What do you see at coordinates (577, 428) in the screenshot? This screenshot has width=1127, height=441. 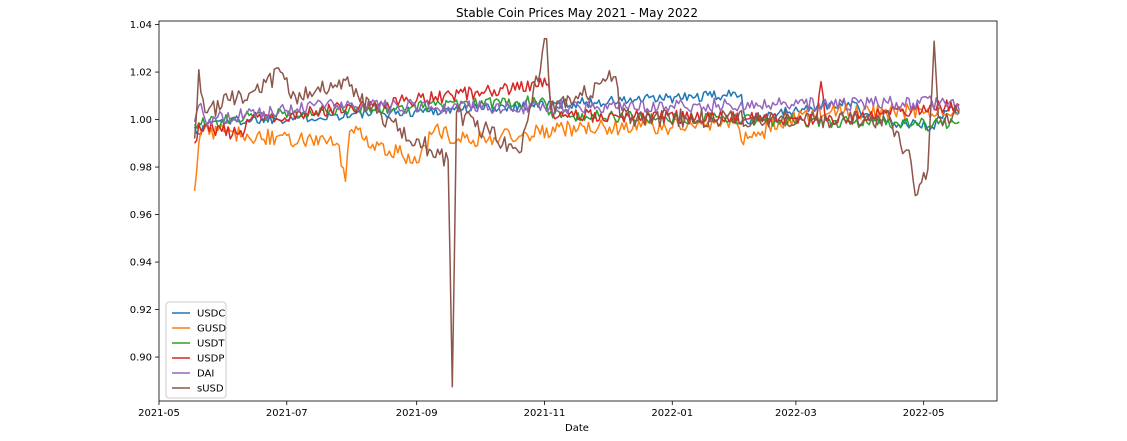 I see `x-axis-label: Date` at bounding box center [577, 428].